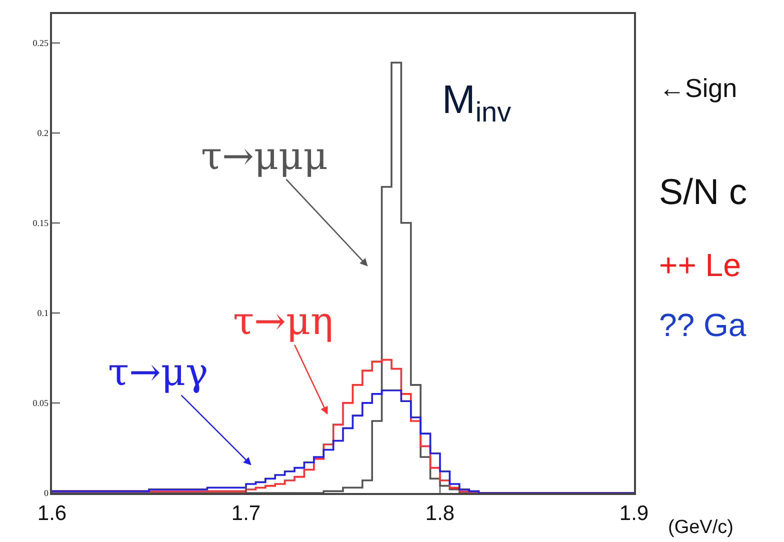 The image size is (784, 542). I want to click on y-tick-label: 0, so click(46, 493).